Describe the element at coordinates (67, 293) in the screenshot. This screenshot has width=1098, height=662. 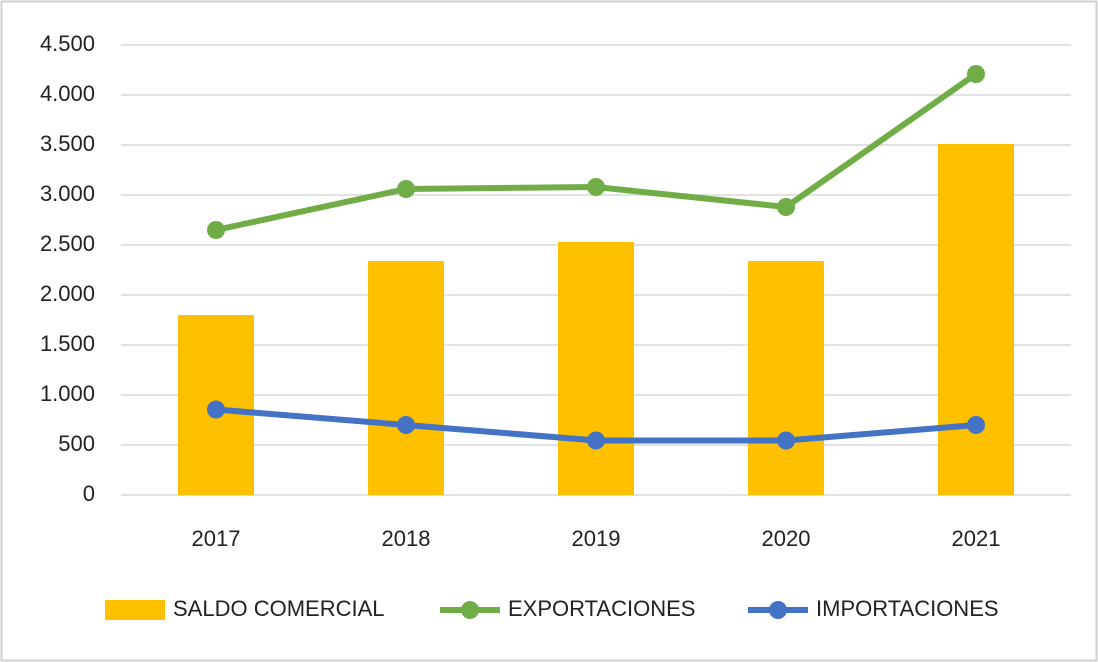
I see `y-tick-label: 2.000` at that location.